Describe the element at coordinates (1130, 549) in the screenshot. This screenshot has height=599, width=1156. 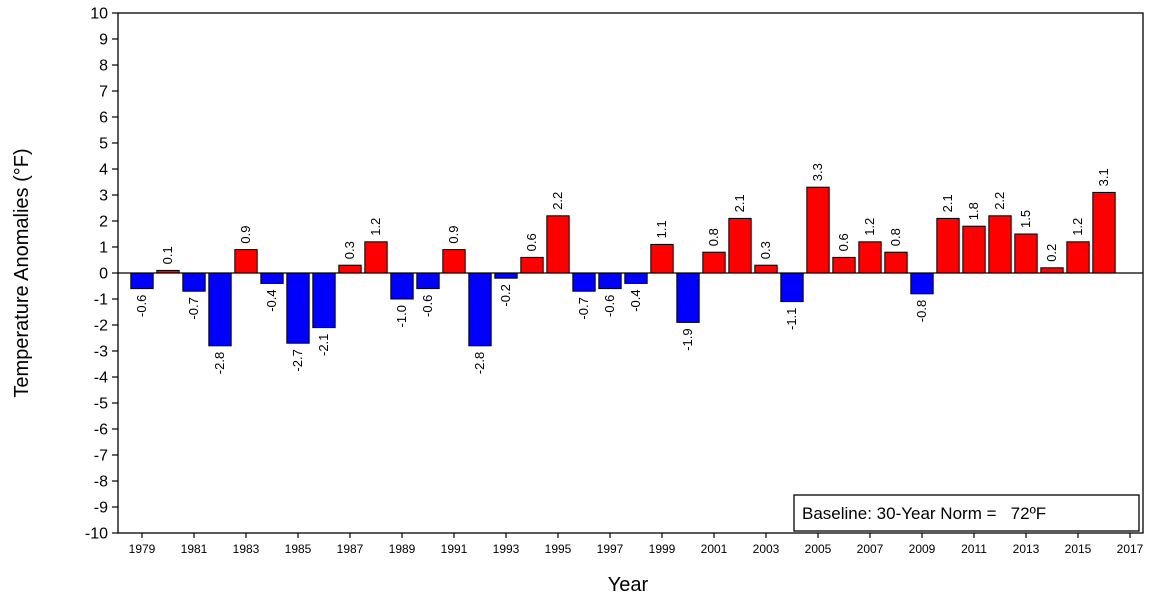
I see `x-tick-label: 2017` at that location.